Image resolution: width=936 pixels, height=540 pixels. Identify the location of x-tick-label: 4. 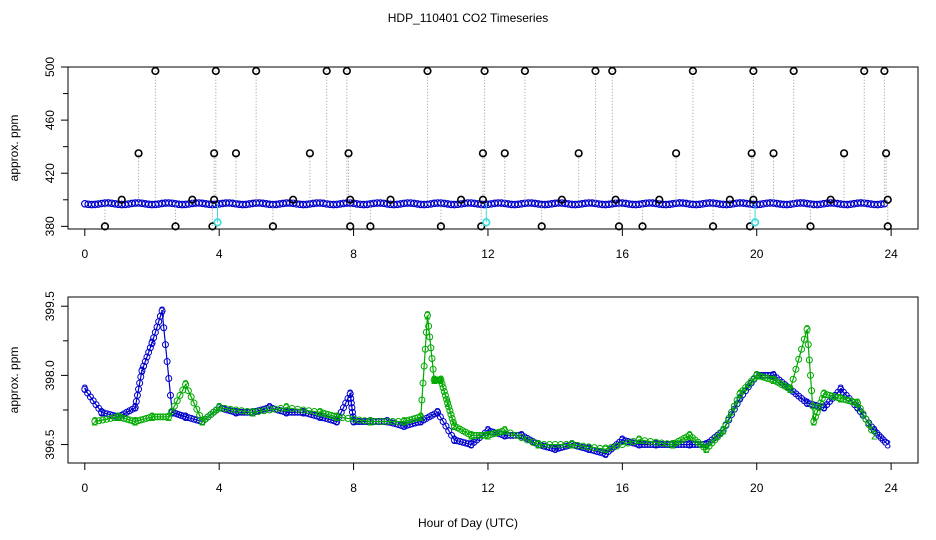
(219, 254).